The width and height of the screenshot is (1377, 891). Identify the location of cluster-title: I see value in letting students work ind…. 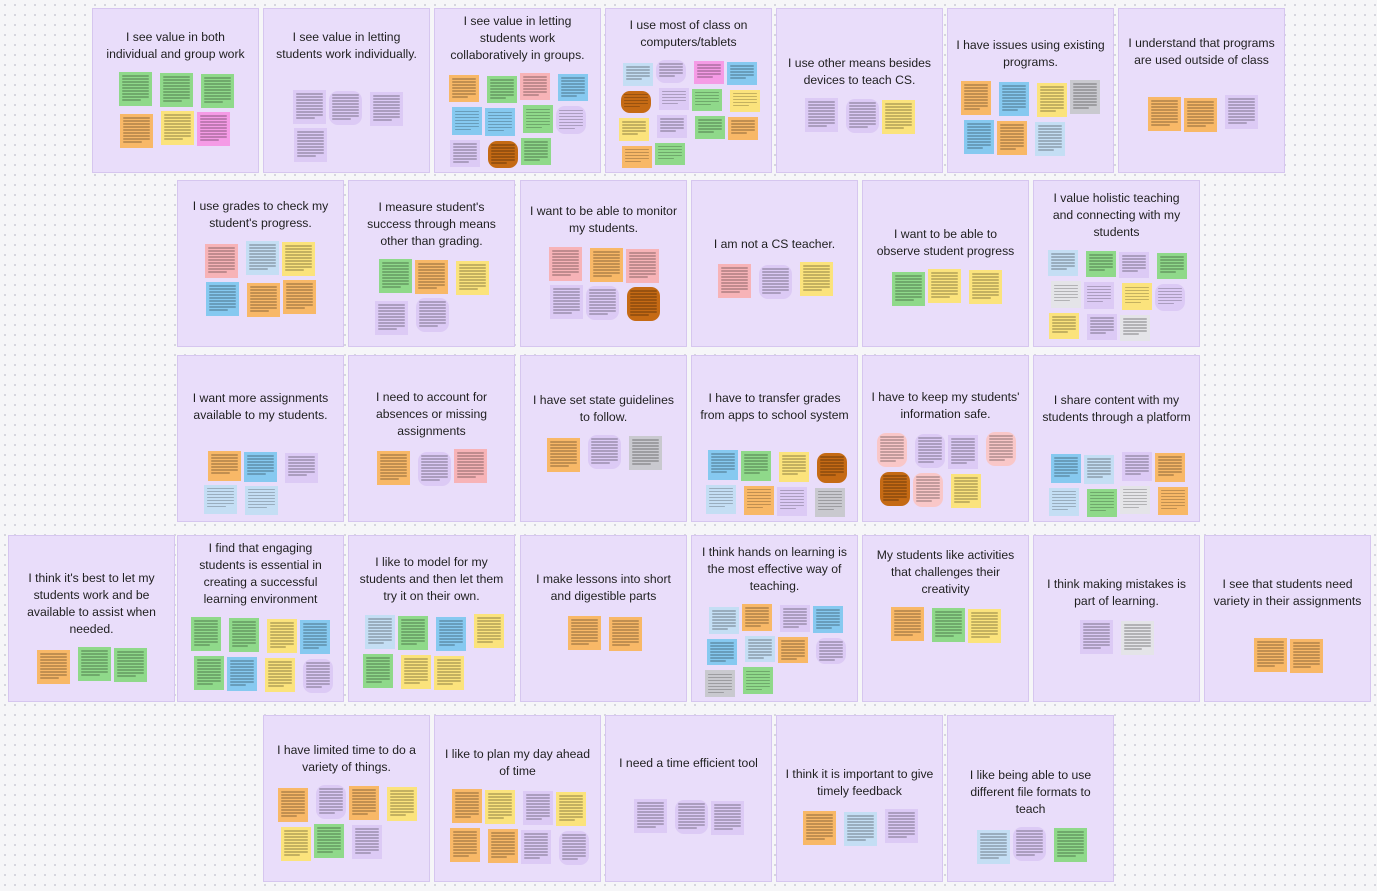
(346, 45).